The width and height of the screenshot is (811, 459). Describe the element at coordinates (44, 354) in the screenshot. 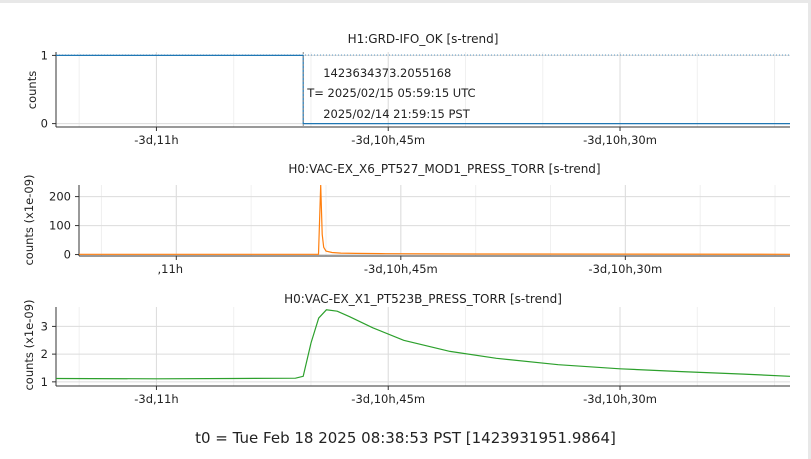

I see `y-tick-label: 2` at that location.